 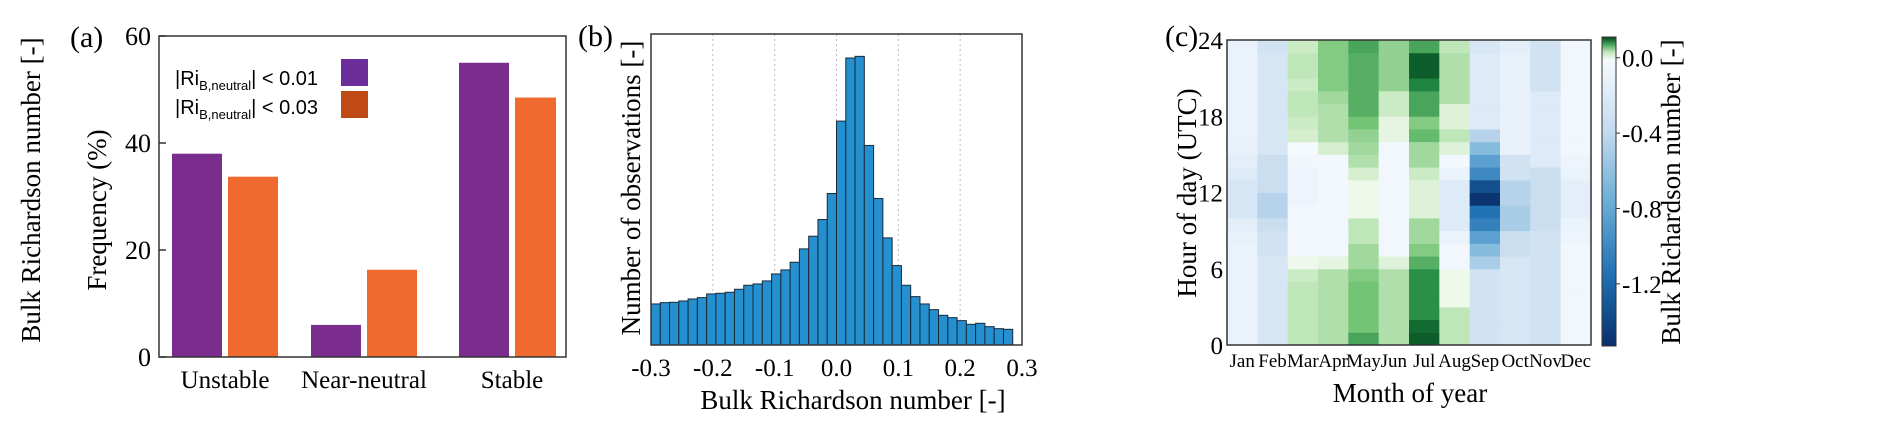 What do you see at coordinates (138, 250) in the screenshot?
I see `y-tick-label: 20` at bounding box center [138, 250].